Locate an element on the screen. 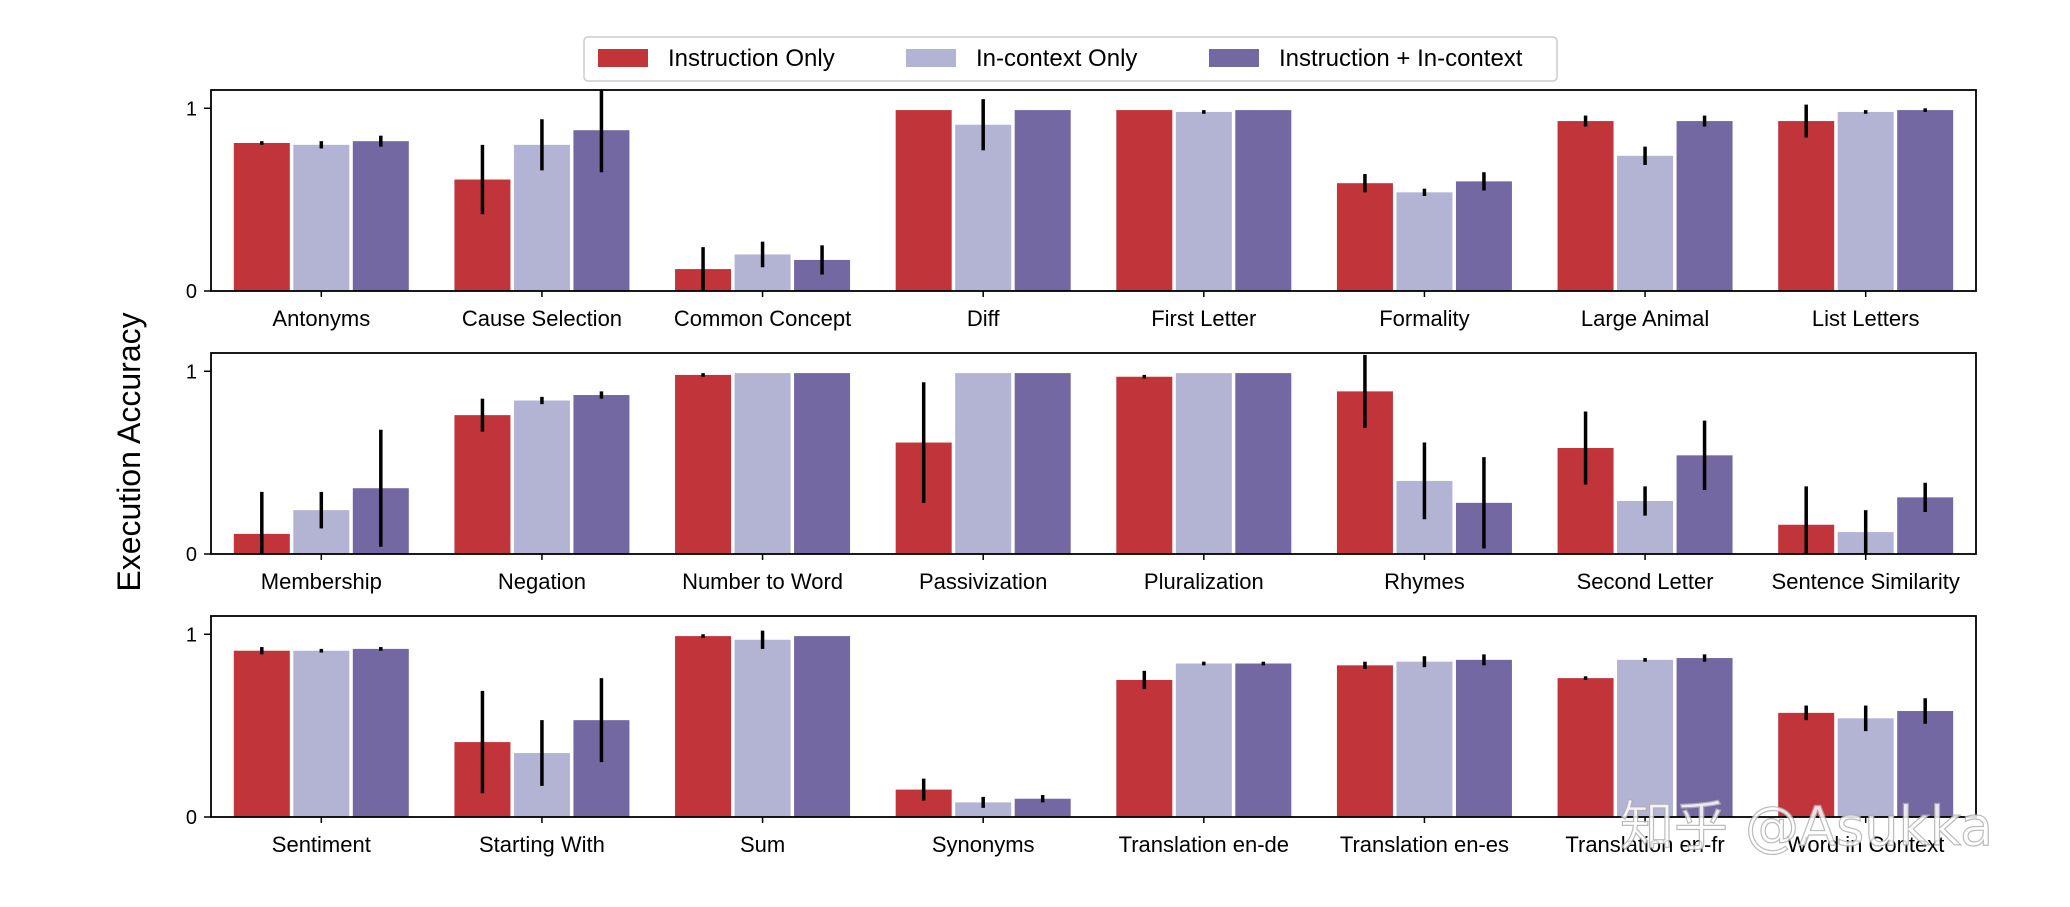  category-label: Word in Context is located at coordinates (1865, 844).